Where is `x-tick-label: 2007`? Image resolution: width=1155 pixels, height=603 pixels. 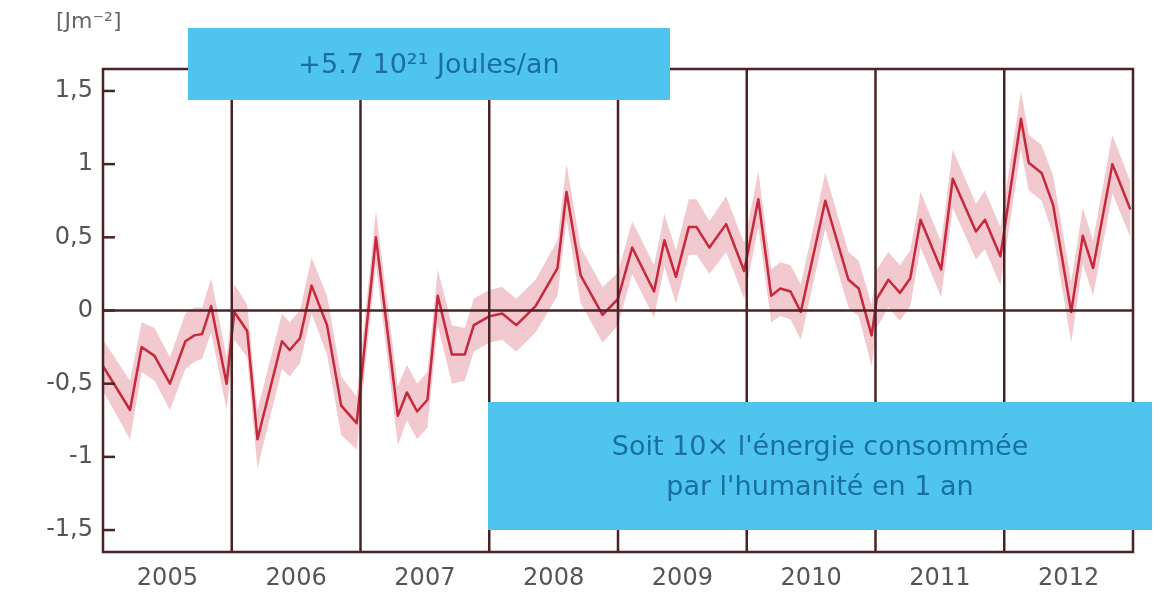
x-tick-label: 2007 is located at coordinates (425, 576).